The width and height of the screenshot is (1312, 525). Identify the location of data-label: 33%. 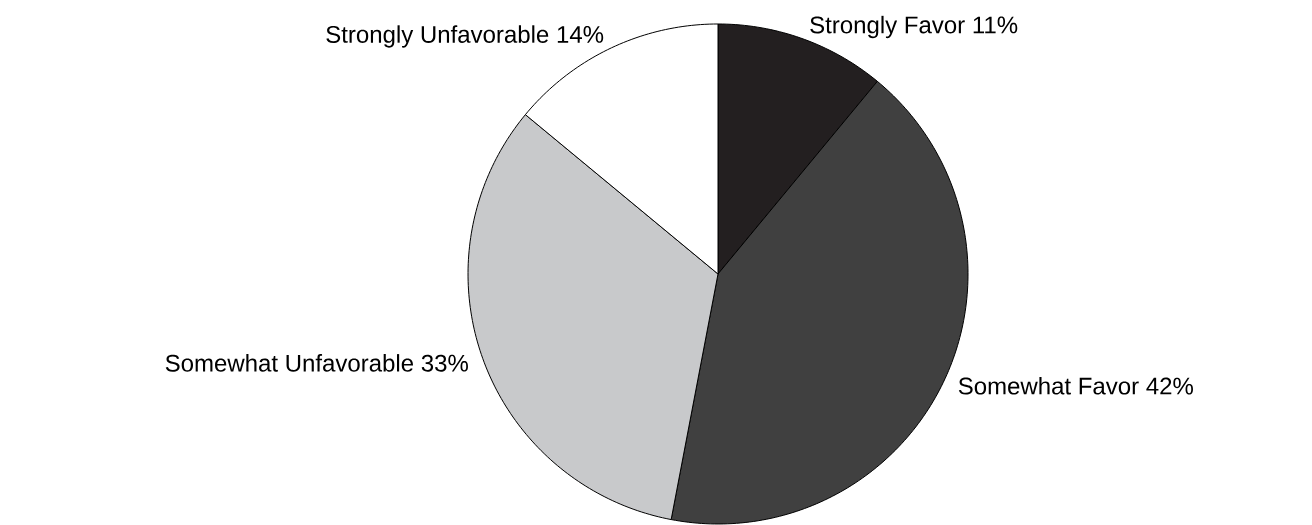
(444, 363).